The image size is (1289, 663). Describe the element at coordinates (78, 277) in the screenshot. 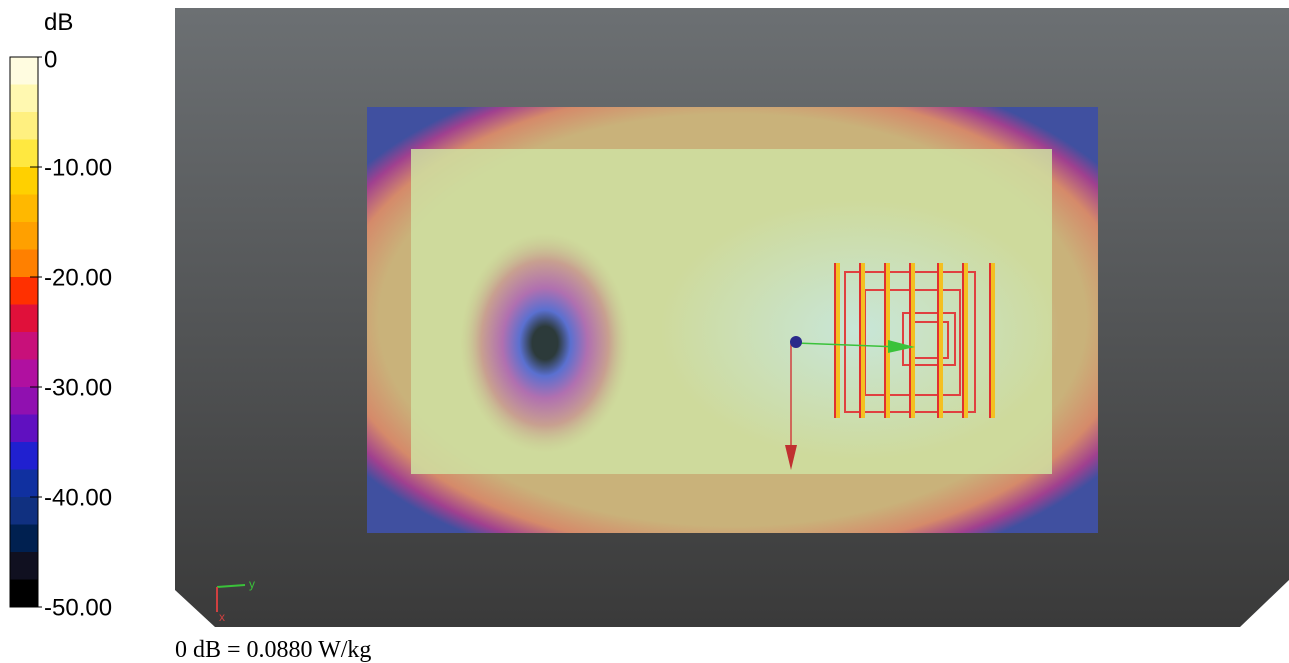

I see `colorbar-tick-label: -20.00` at that location.